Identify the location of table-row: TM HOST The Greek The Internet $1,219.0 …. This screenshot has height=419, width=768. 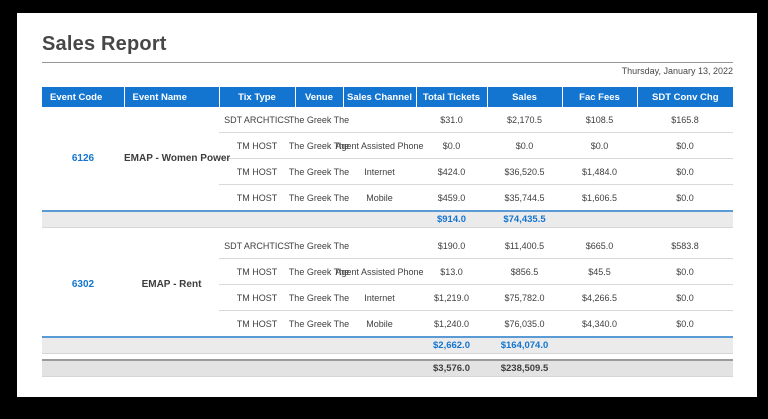
(387, 297).